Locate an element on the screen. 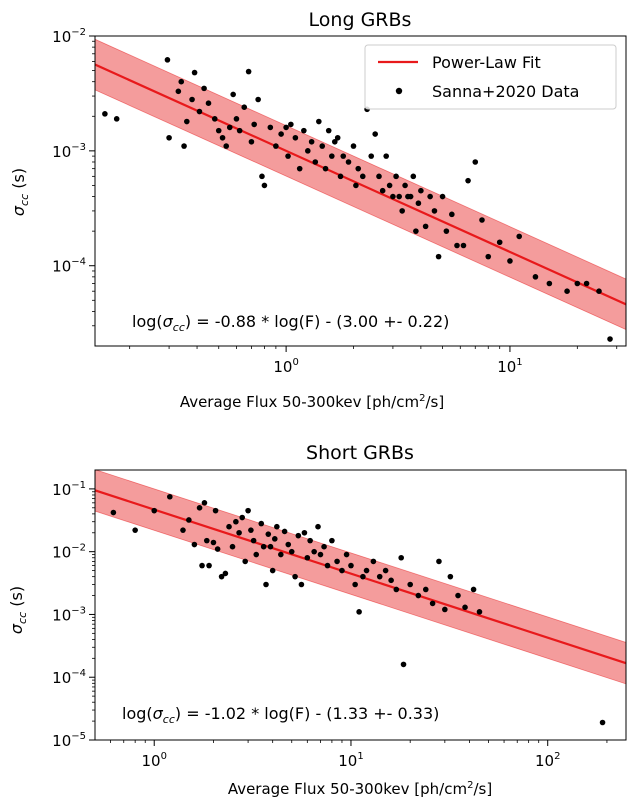 Image resolution: width=629 pixels, height=802 pixels. x-tick-label: 10² is located at coordinates (547, 760).